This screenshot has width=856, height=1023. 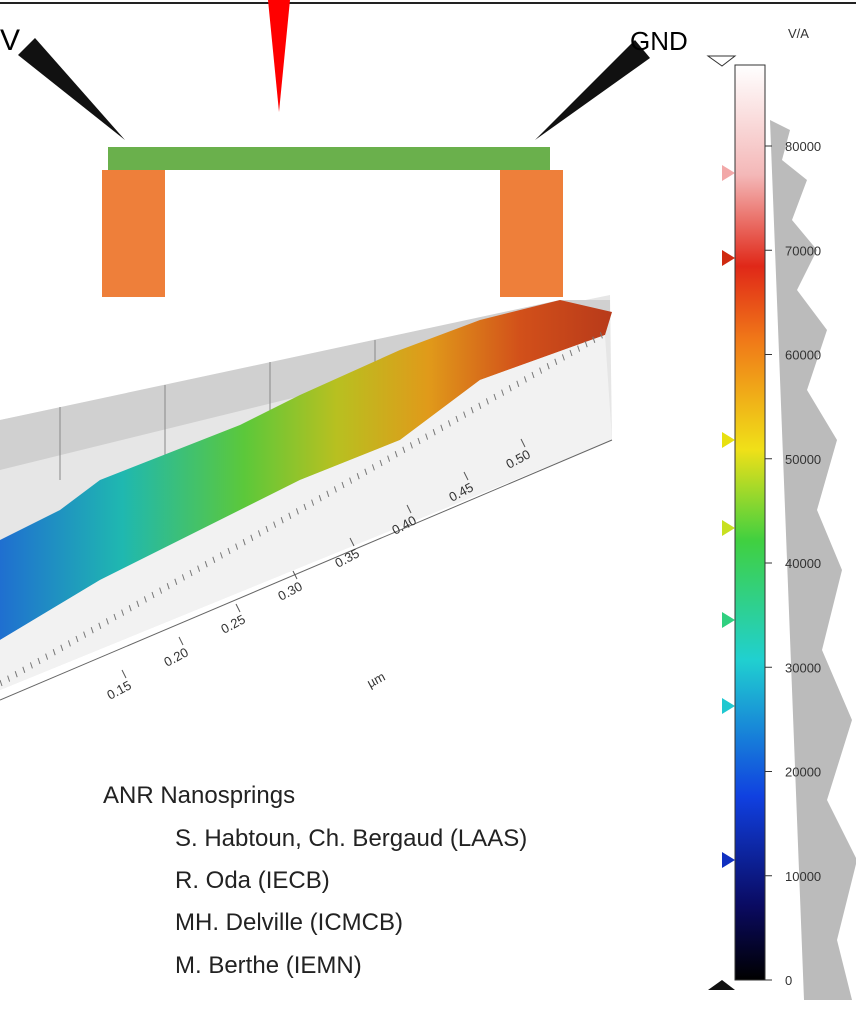 I want to click on credit-line: MH. Delville (ICMCB), so click(x=289, y=922).